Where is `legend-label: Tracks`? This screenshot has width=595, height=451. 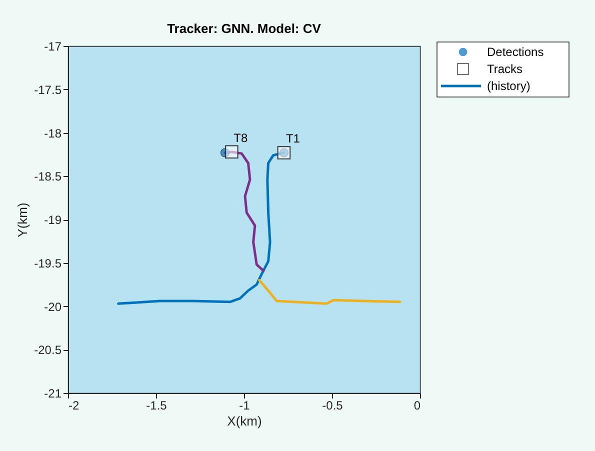
legend-label: Tracks is located at coordinates (505, 69).